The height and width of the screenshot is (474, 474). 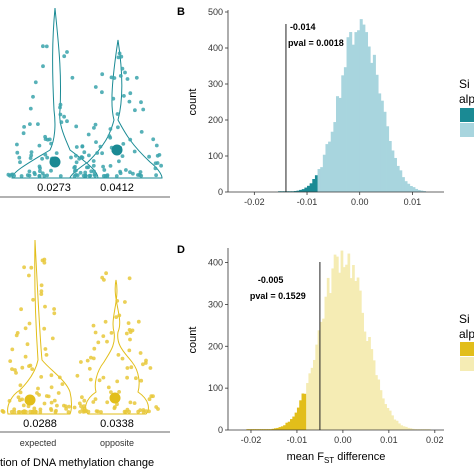 I want to click on y-tick-label: 400, so click(x=215, y=48).